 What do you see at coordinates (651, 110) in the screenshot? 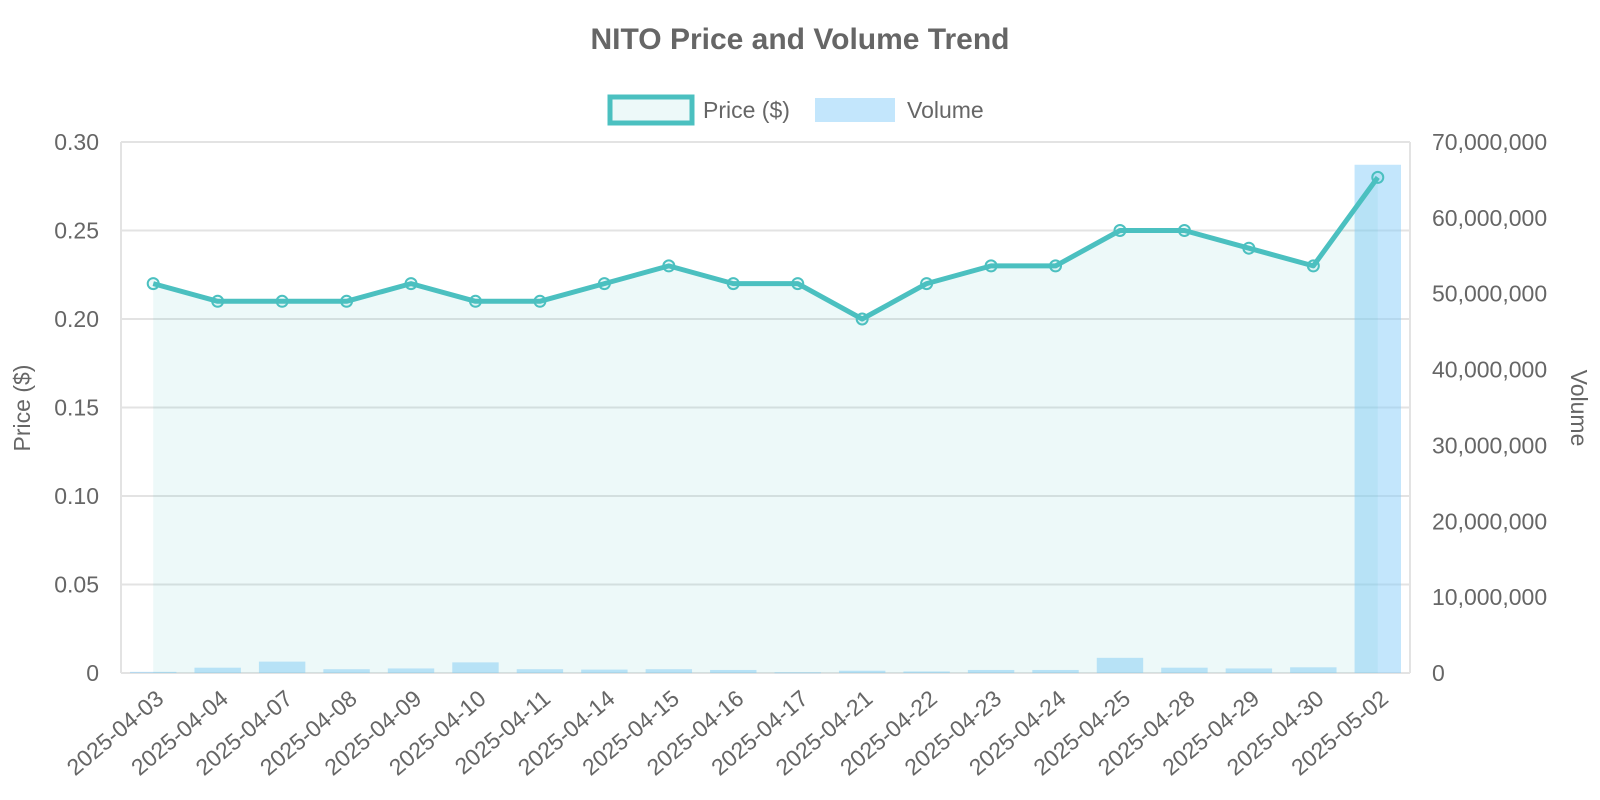
I see `legend-swatch-price` at bounding box center [651, 110].